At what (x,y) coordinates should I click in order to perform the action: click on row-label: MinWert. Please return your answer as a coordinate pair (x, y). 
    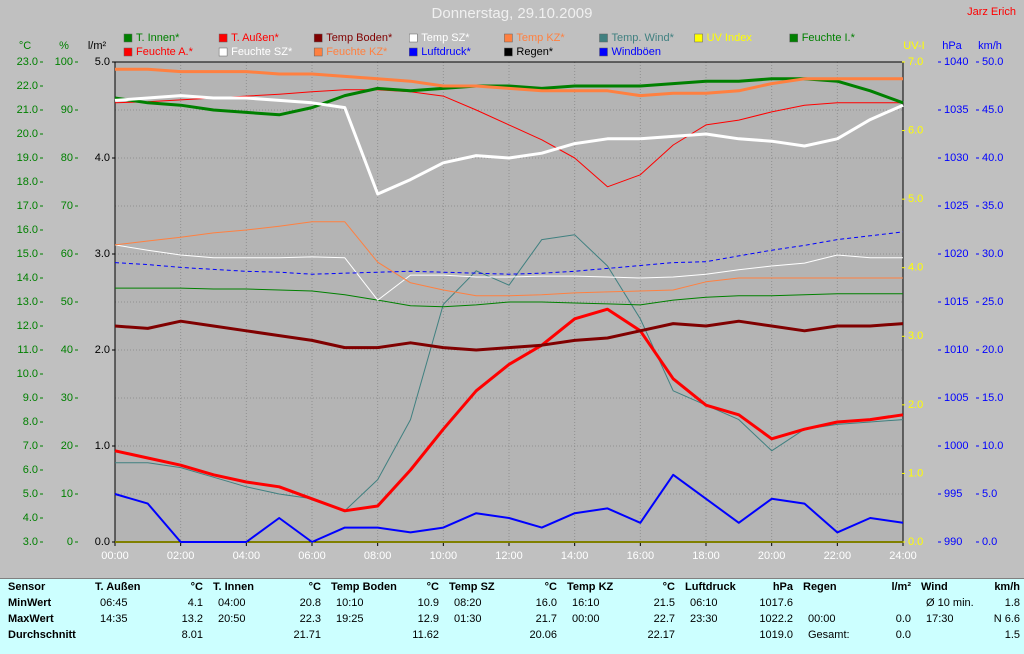
    Looking at the image, I should click on (30, 603).